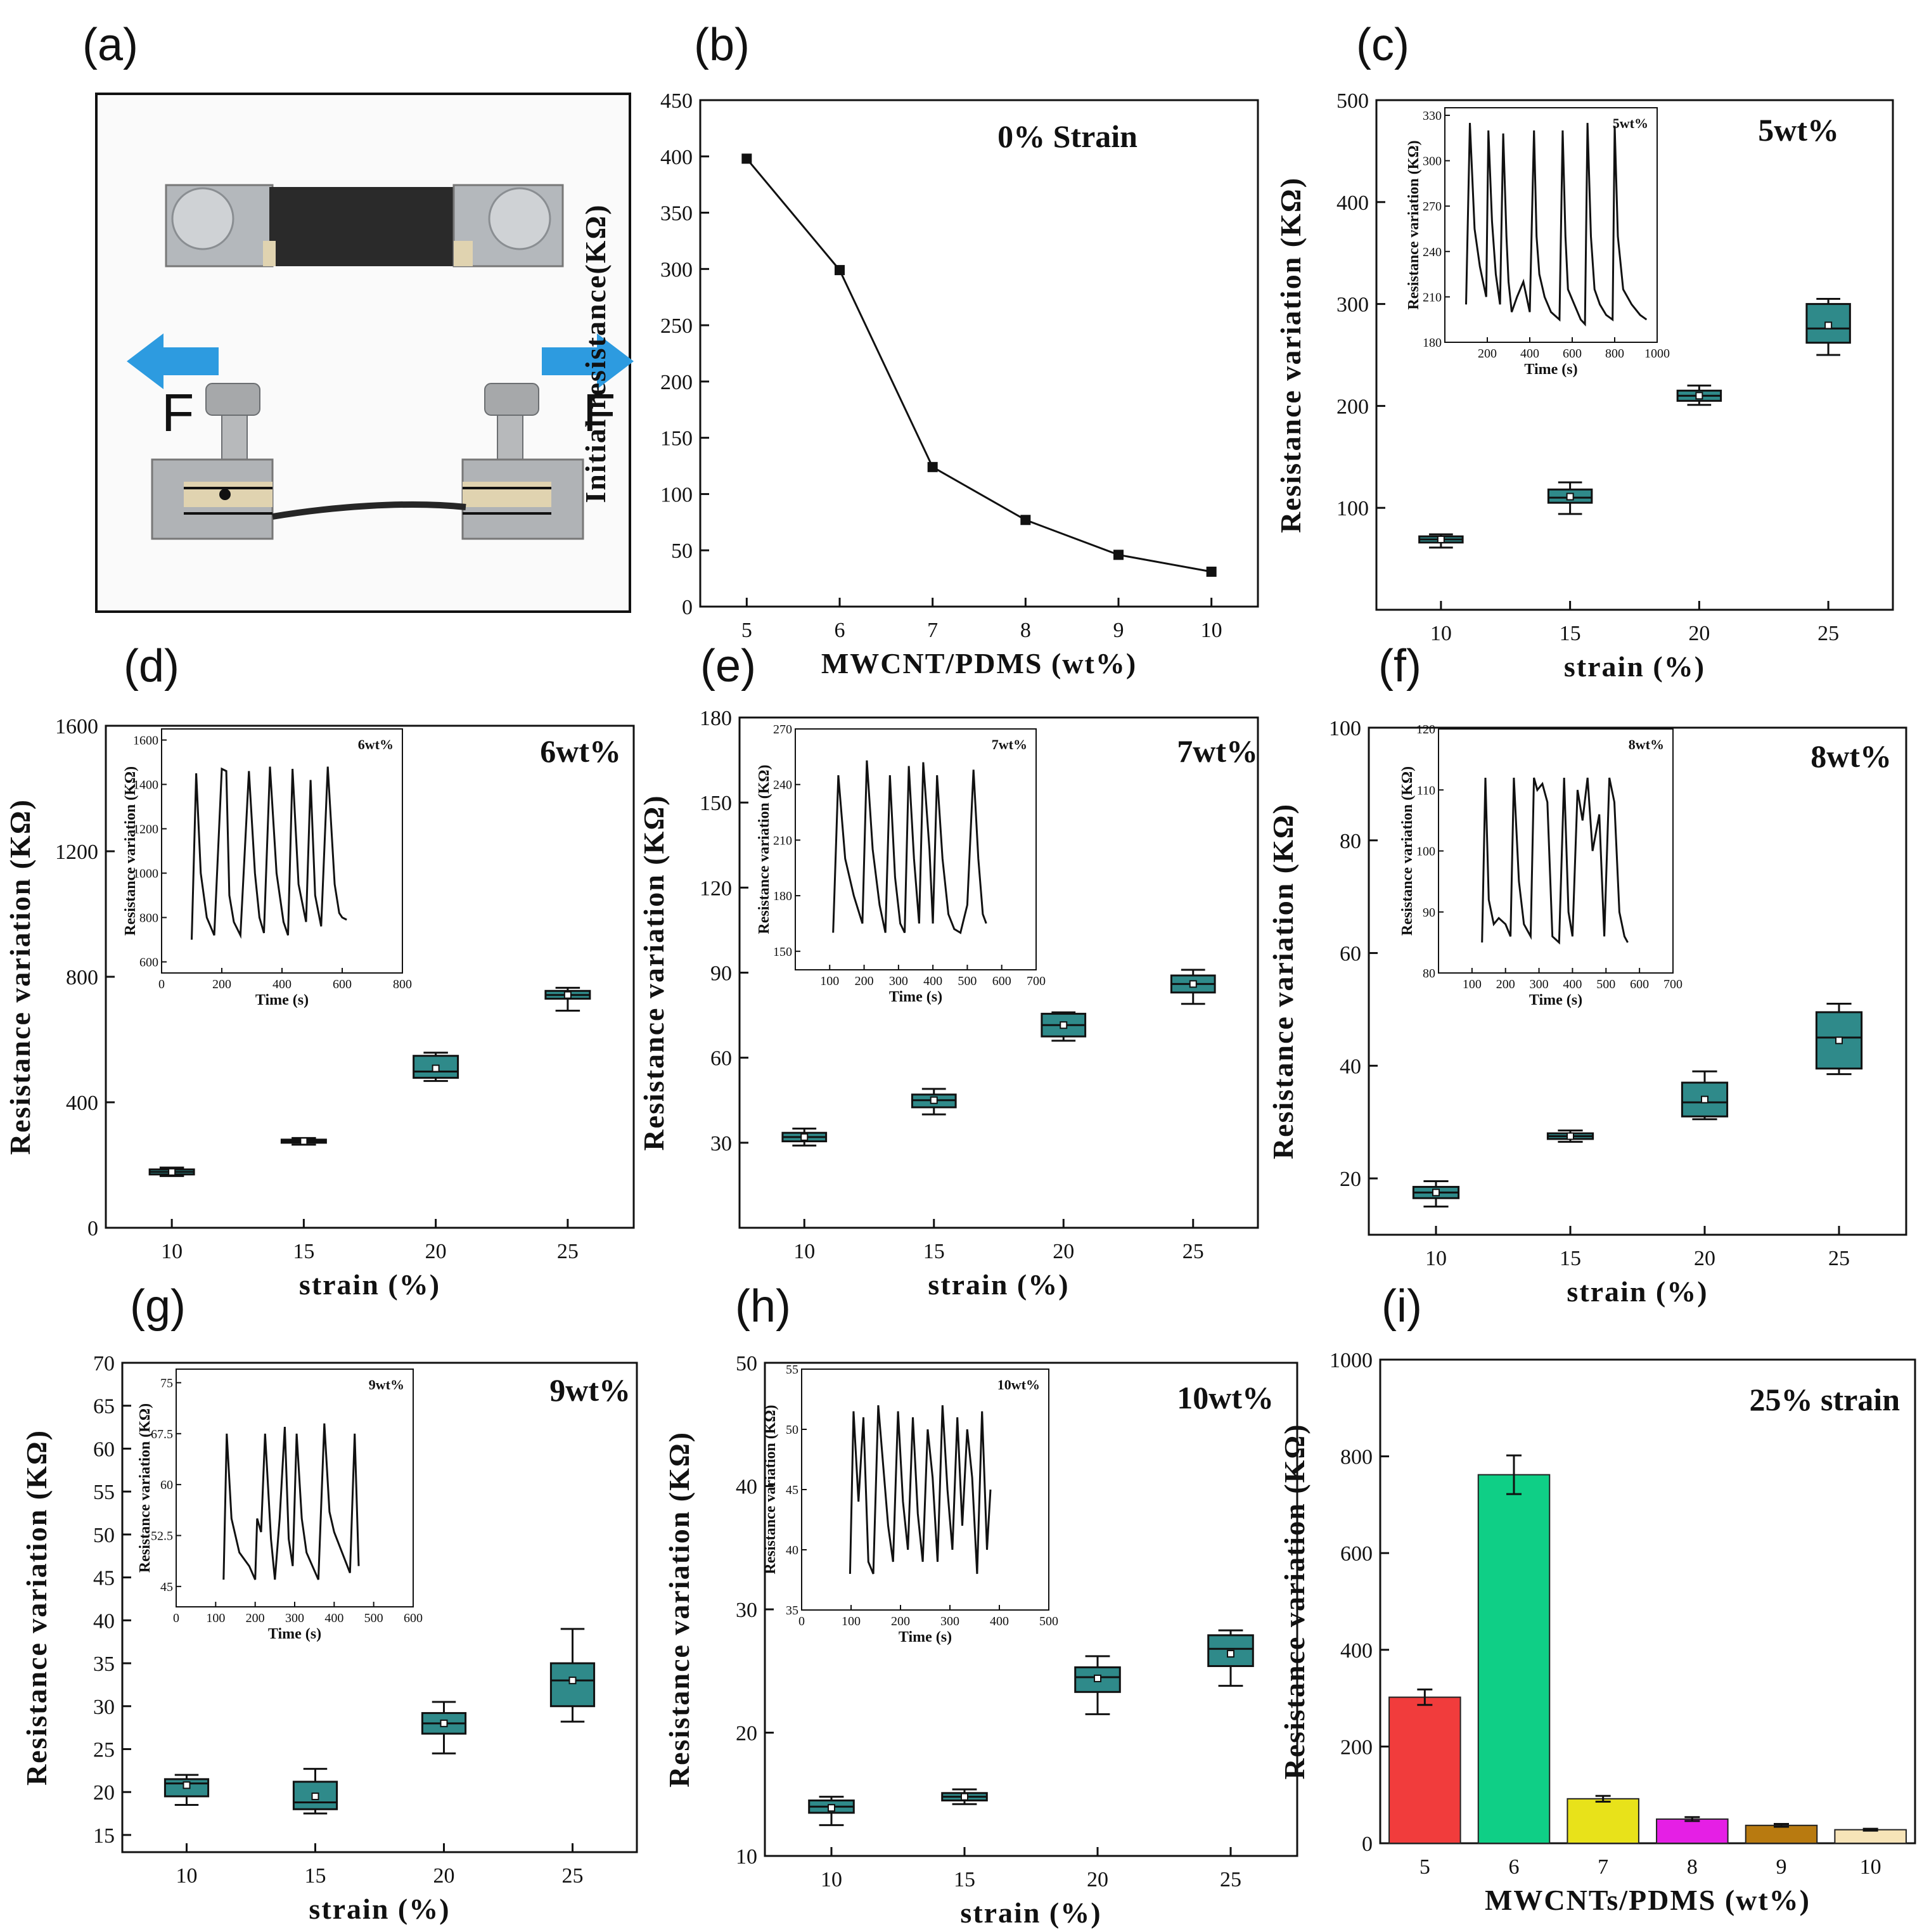 The image size is (1929, 1932). What do you see at coordinates (915, 997) in the screenshot?
I see `inset-x-axis-label-e: Time (s)` at bounding box center [915, 997].